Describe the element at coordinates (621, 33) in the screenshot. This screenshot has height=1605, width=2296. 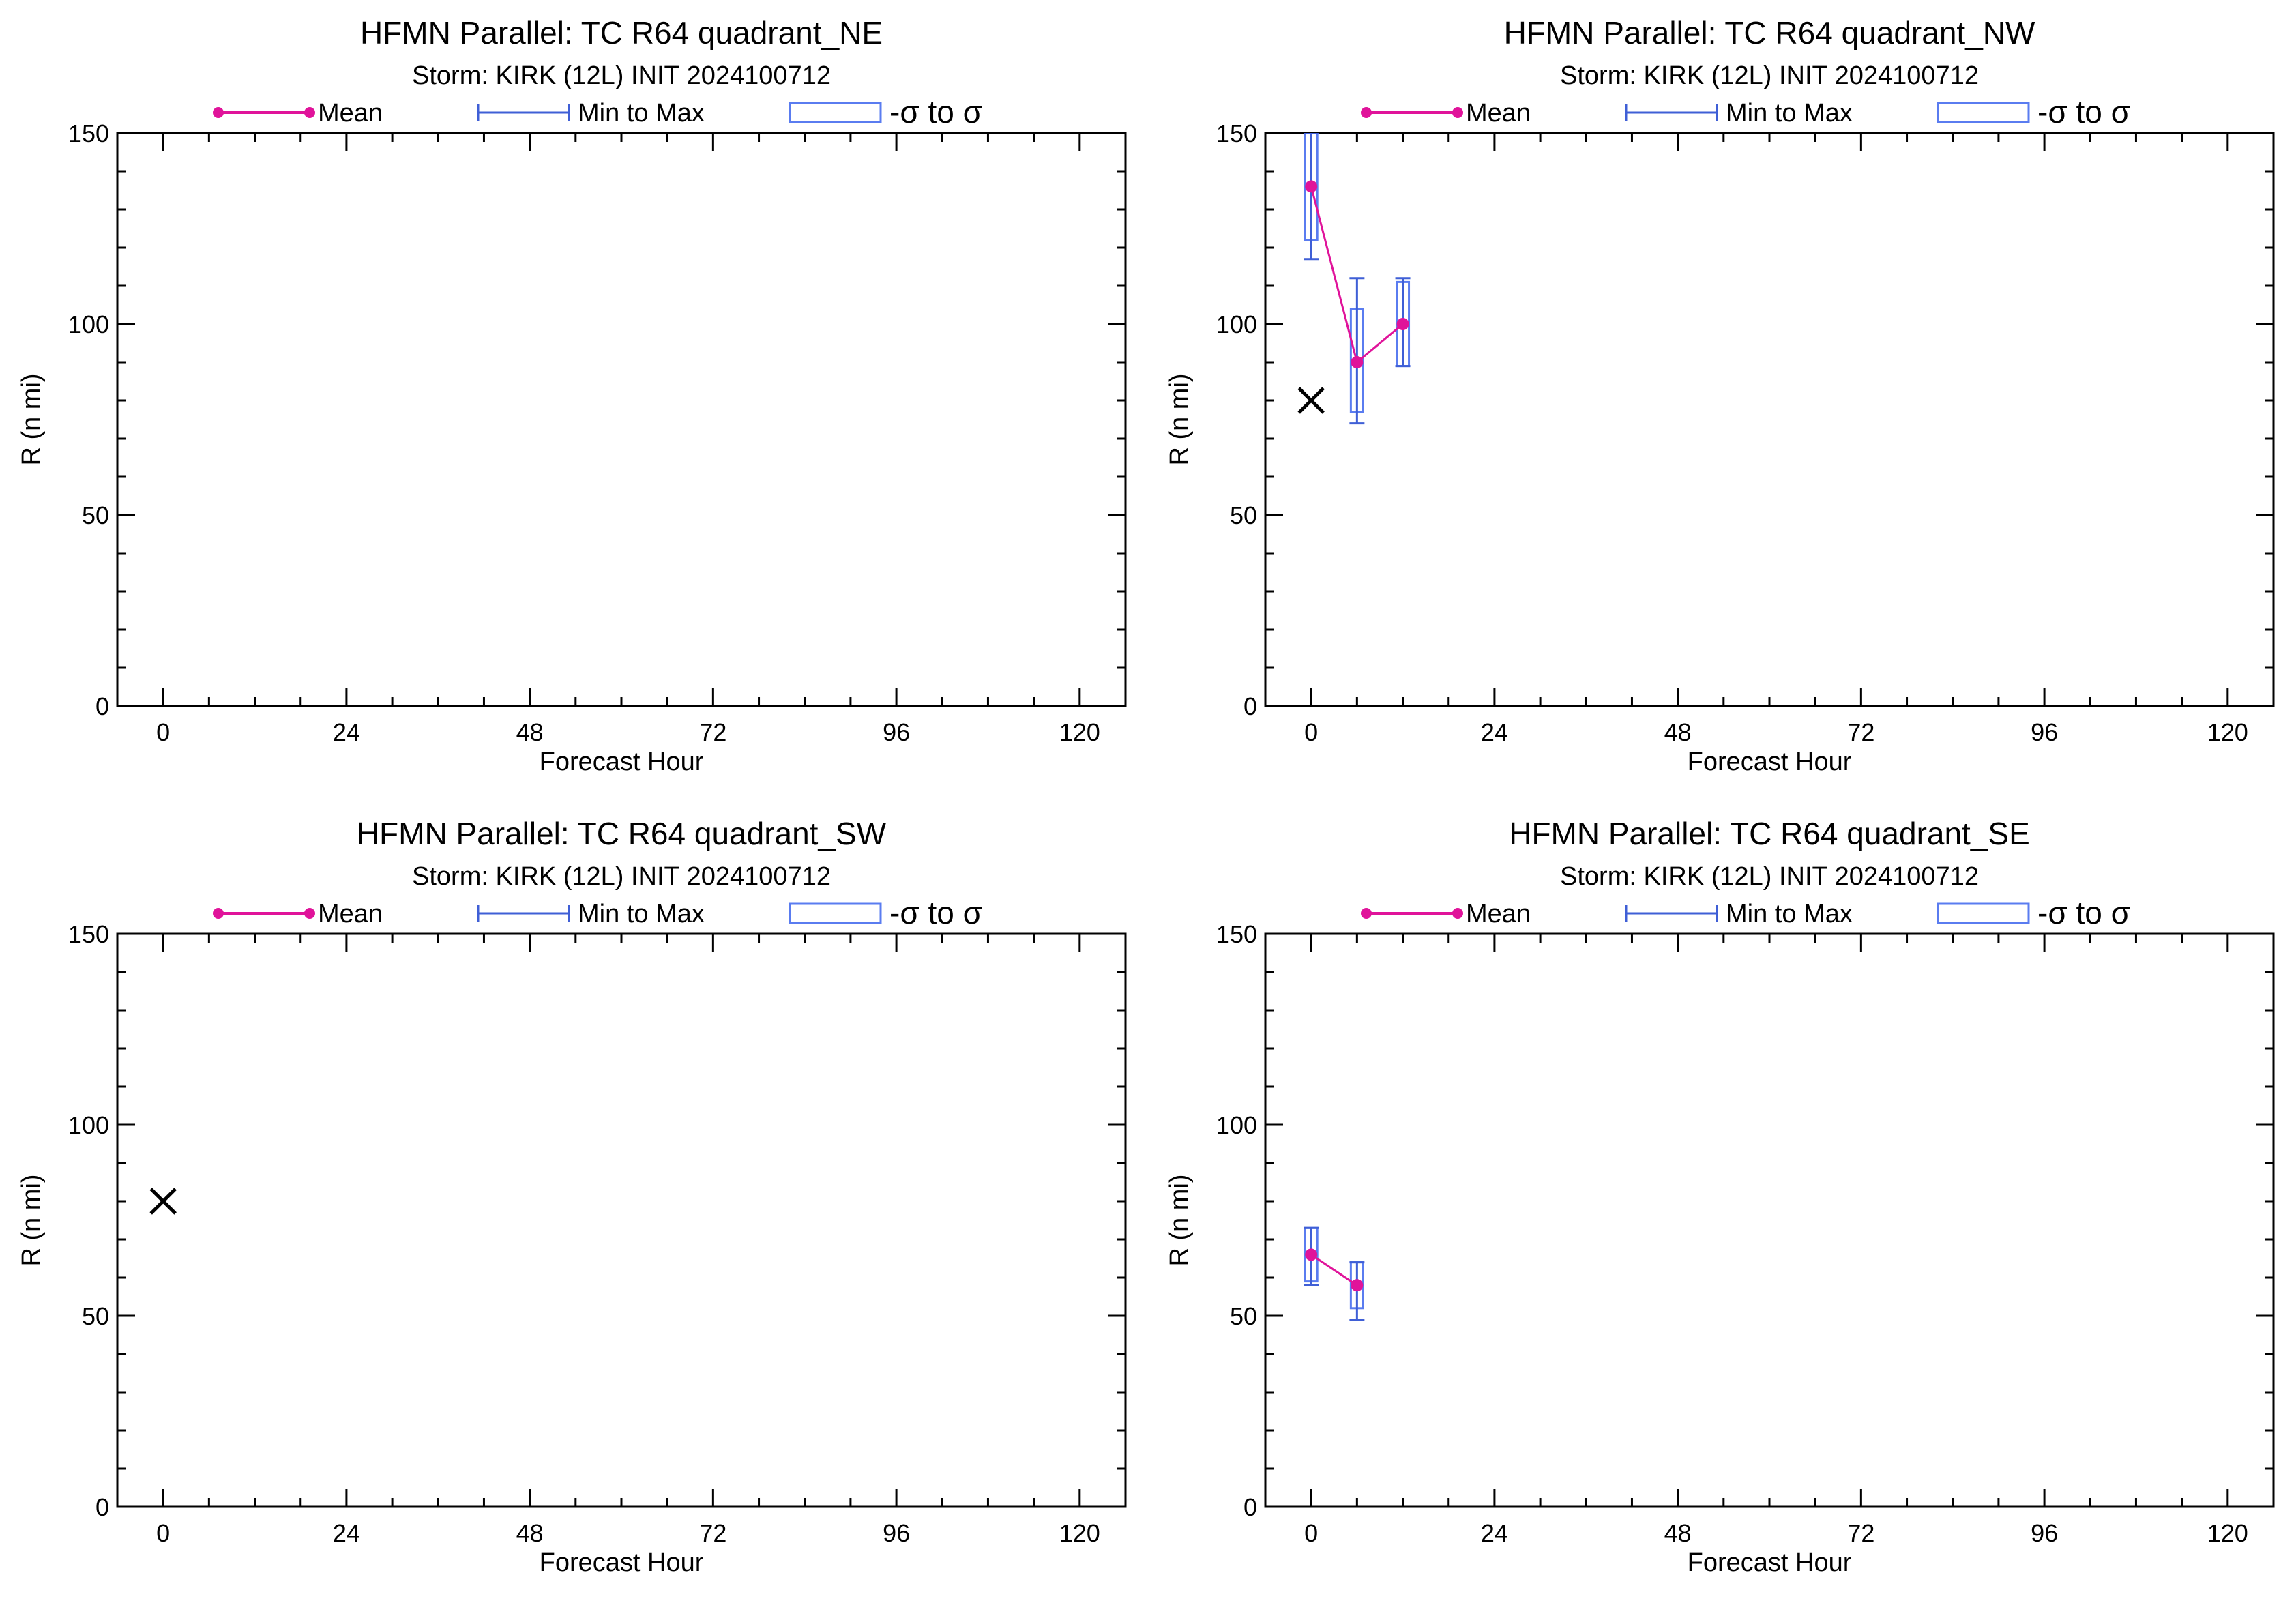
I see `chart-title: HFMN Parallel: TC R64 quadrant_NE` at that location.